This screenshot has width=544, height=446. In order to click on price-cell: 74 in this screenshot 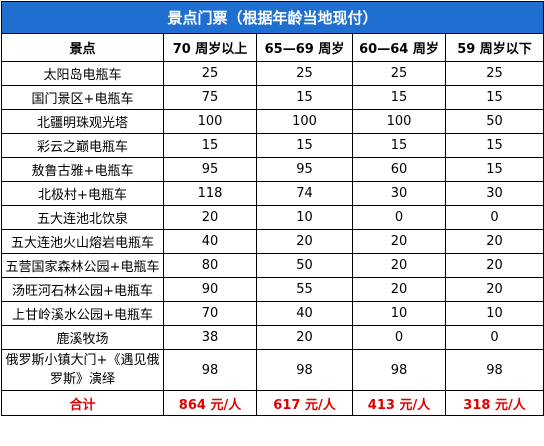, I will do `click(304, 193)`.